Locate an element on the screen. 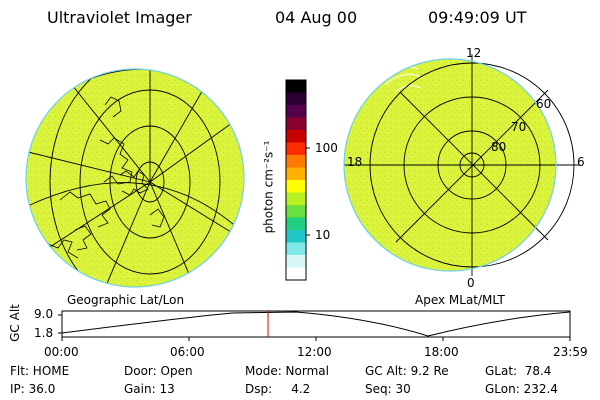  altitude-plot is located at coordinates (314, 325).